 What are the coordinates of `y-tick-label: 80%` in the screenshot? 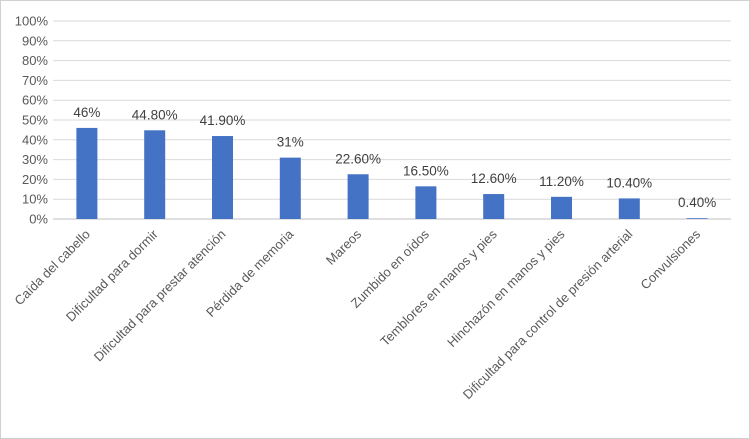 It's located at (35, 60).